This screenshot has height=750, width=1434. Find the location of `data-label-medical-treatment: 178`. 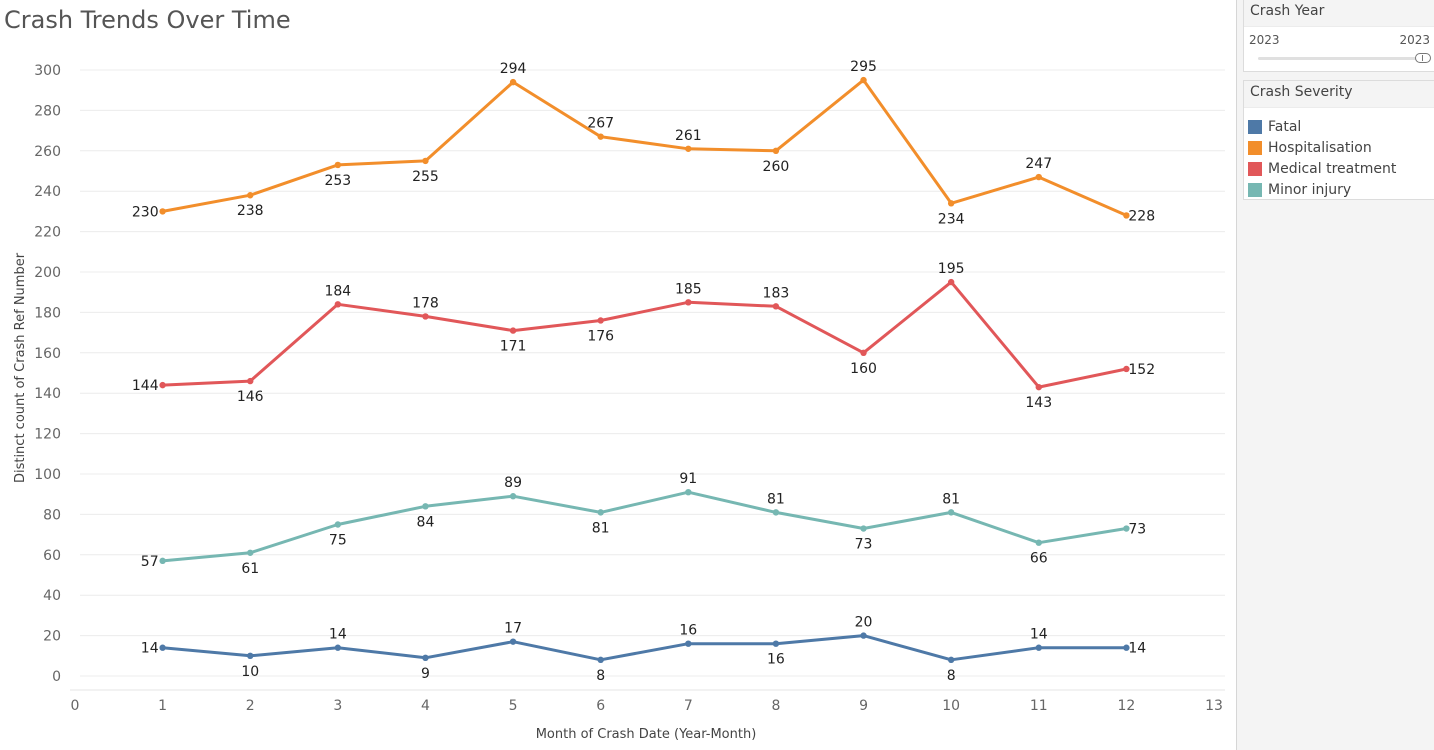

data-label-medical-treatment: 178 is located at coordinates (425, 303).